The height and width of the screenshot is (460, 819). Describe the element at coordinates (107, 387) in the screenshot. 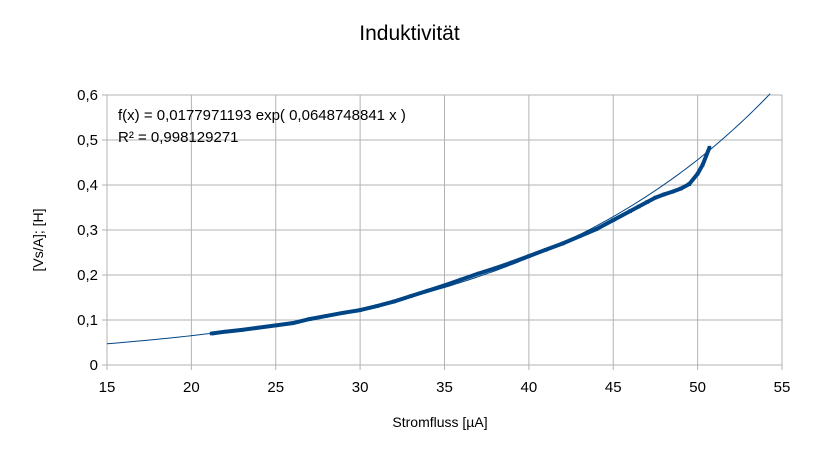

I see `x-tick-label: 15` at that location.